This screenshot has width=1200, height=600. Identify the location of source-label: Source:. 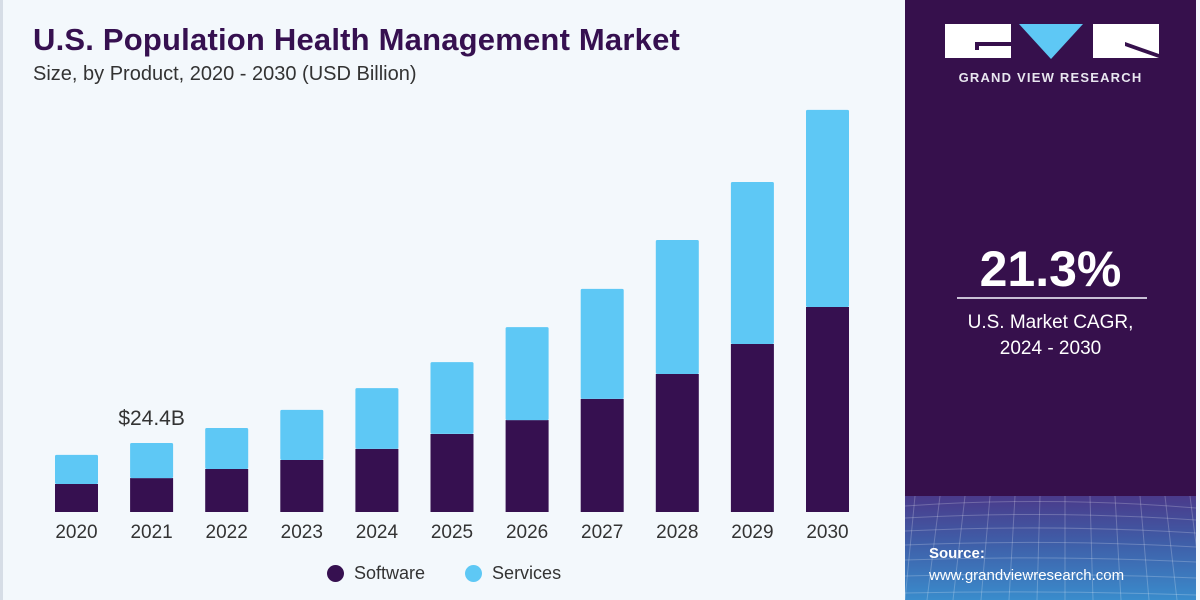
(957, 553).